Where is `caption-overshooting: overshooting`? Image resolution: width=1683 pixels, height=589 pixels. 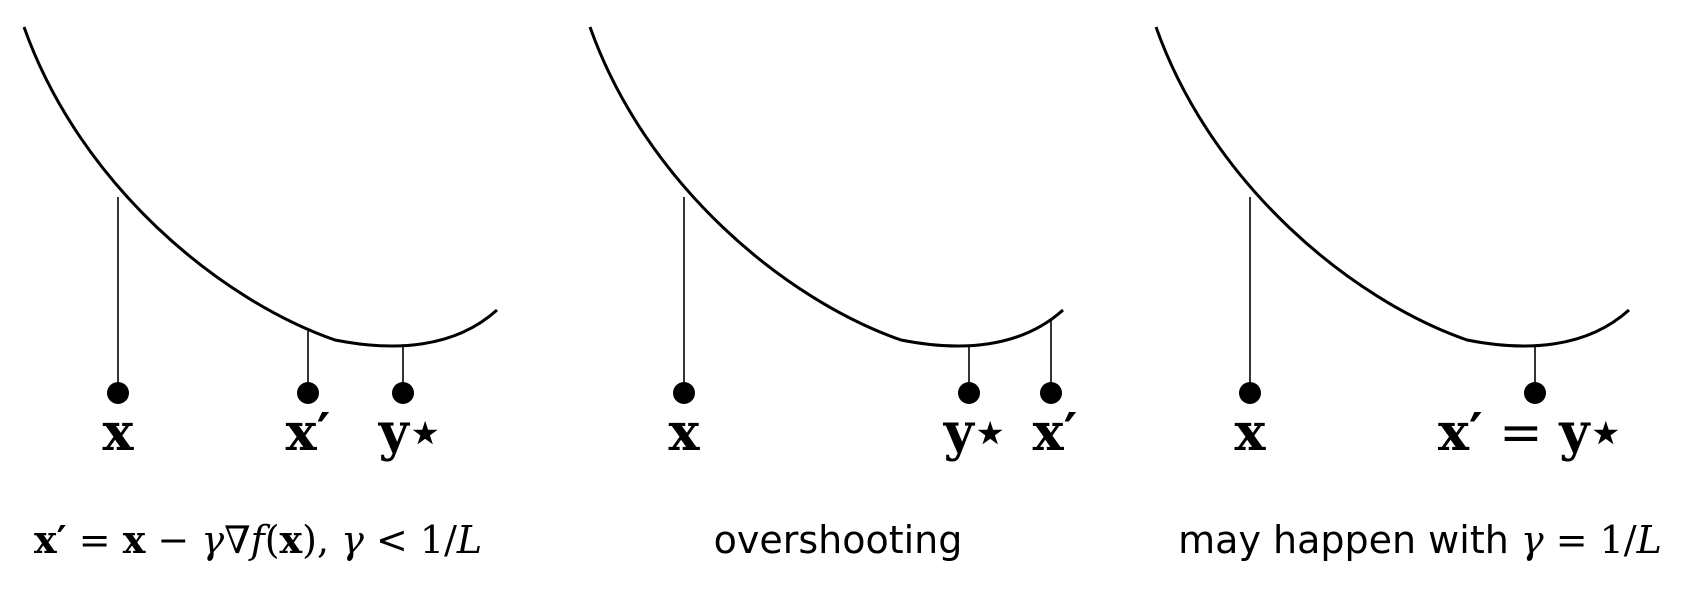 caption-overshooting: overshooting is located at coordinates (838, 540).